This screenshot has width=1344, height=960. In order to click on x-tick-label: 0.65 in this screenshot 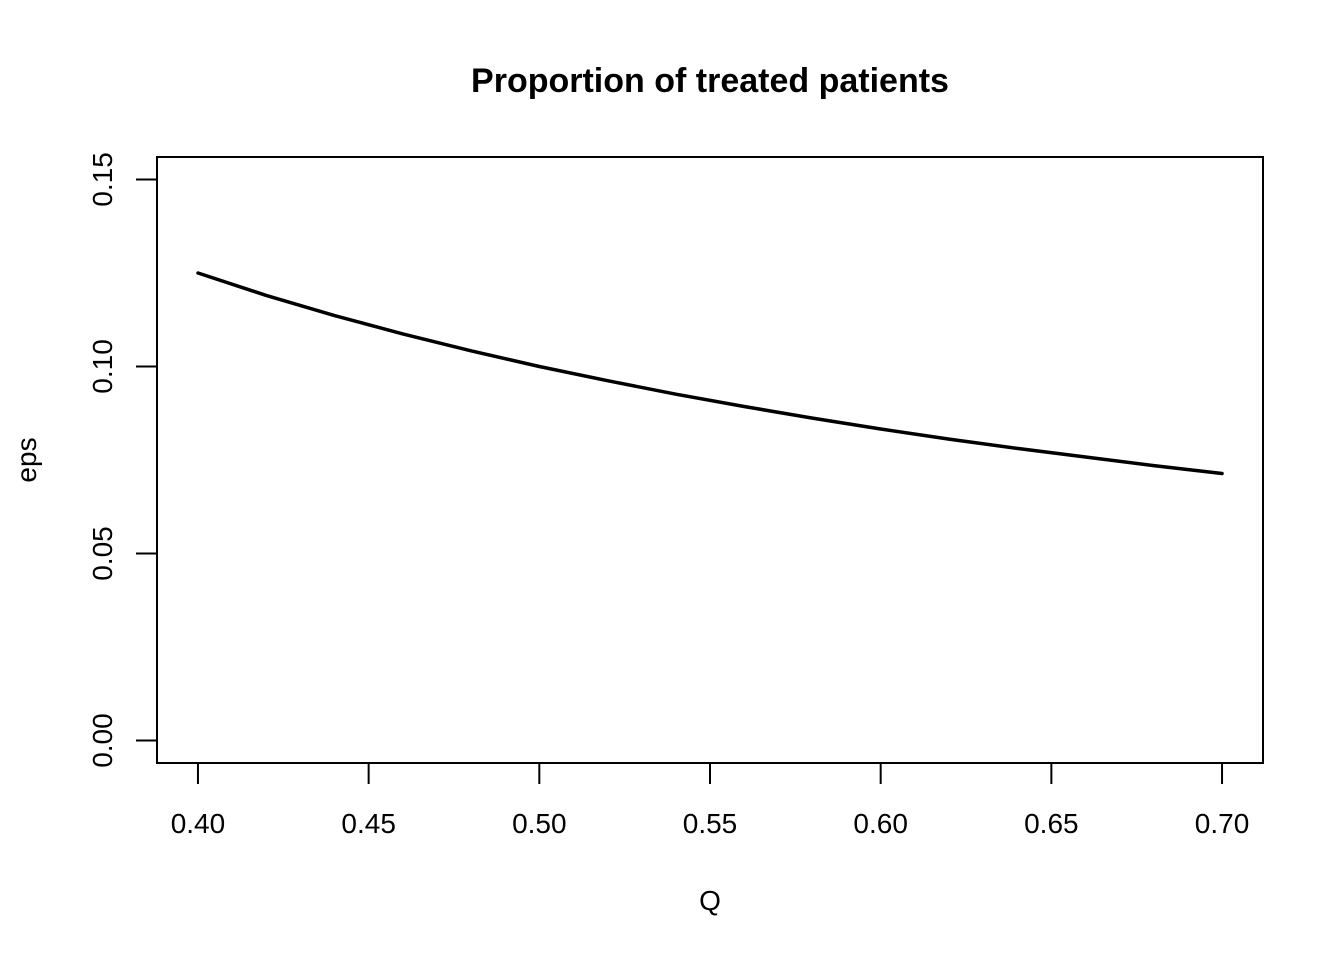, I will do `click(1051, 823)`.